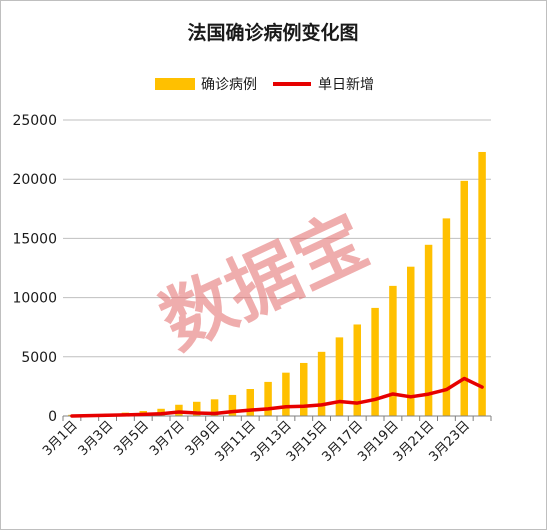 This screenshot has height=530, width=547. I want to click on x-tick-label: 3月1日, so click(60, 438).